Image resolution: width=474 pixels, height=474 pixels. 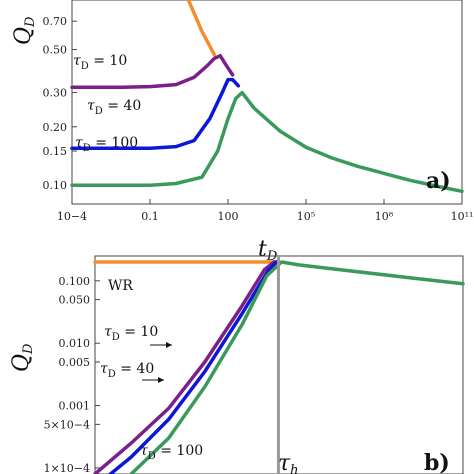 What do you see at coordinates (161, 345) in the screenshot?
I see `panel-b-arrow-tau10` at bounding box center [161, 345].